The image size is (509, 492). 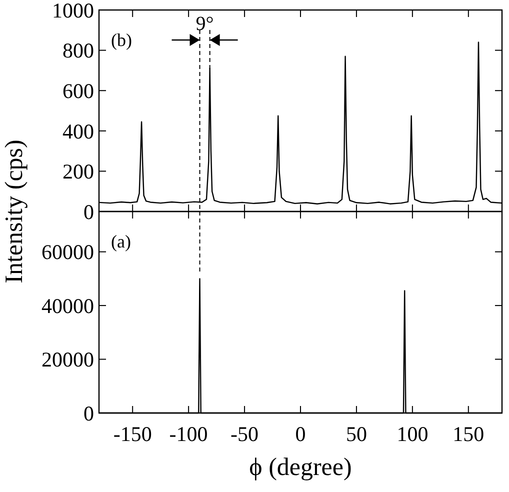 I want to click on y-tick-label: 40000, so click(x=68, y=306).